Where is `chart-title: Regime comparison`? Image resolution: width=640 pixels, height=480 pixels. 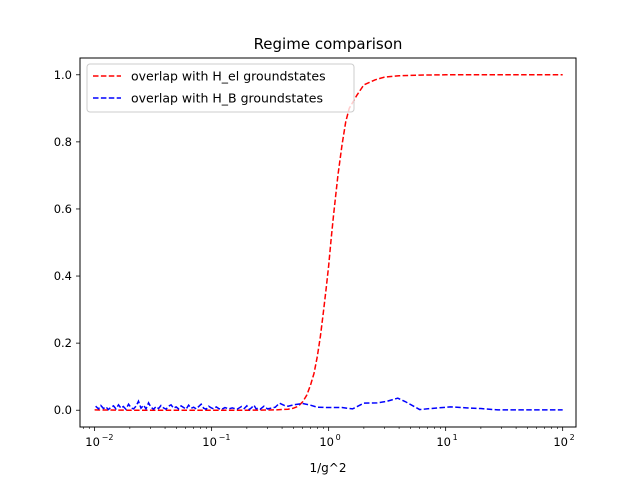
chart-title: Regime comparison is located at coordinates (328, 44).